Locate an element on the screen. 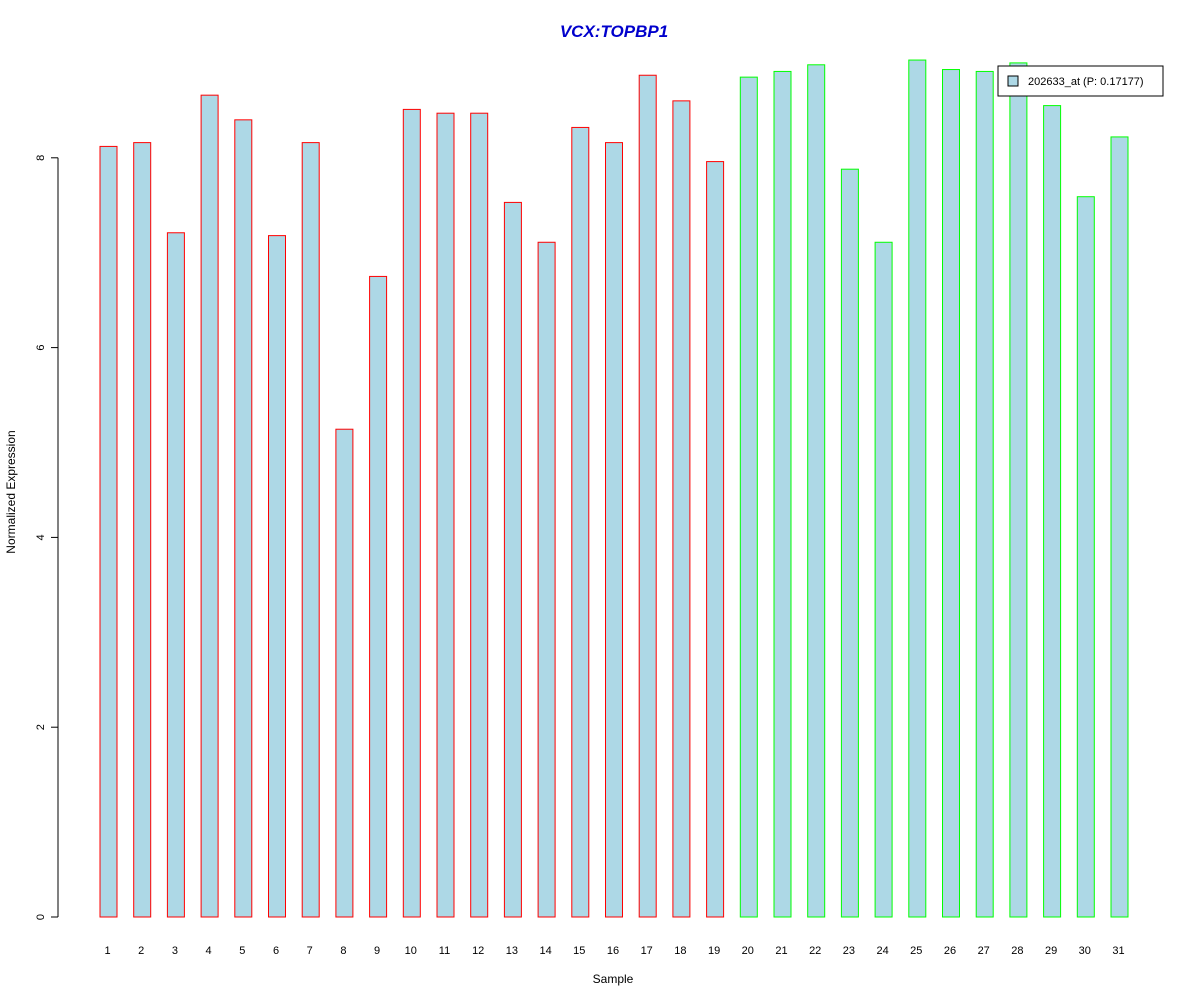 Image resolution: width=1200 pixels, height=1000 pixels. x-tick-label: 15 is located at coordinates (579, 951).